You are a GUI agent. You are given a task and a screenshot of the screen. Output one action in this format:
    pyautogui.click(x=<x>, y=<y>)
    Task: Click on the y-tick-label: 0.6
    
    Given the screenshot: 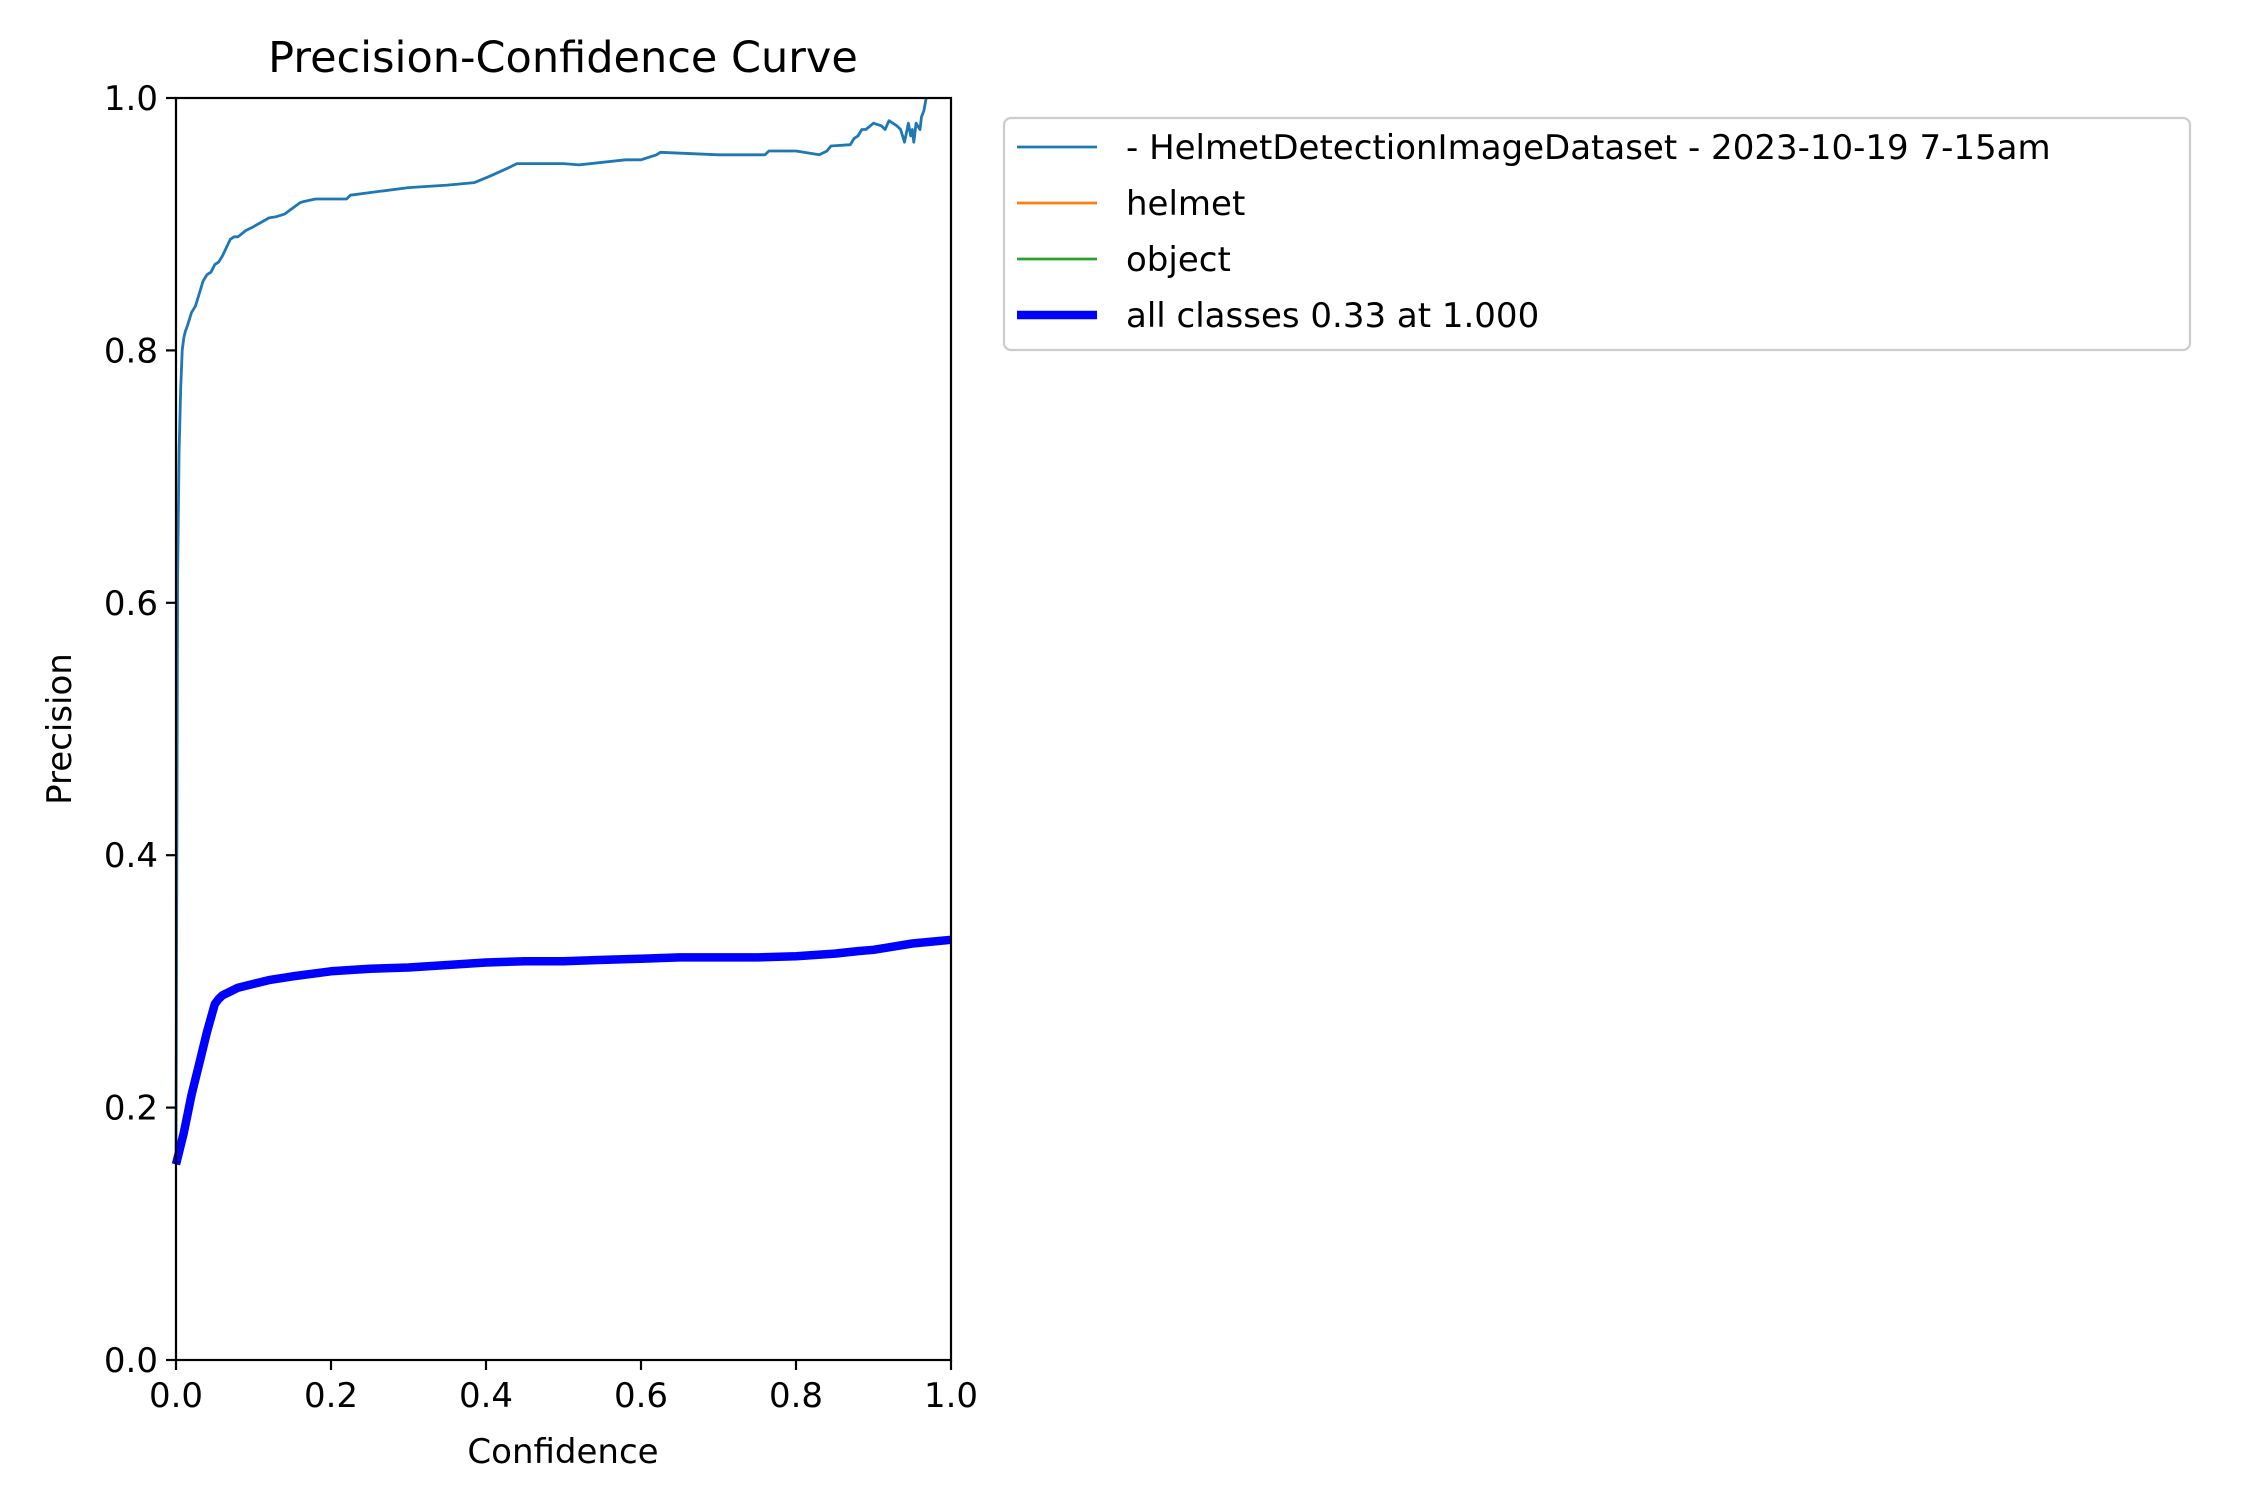 What is the action you would take?
    pyautogui.click(x=131, y=604)
    